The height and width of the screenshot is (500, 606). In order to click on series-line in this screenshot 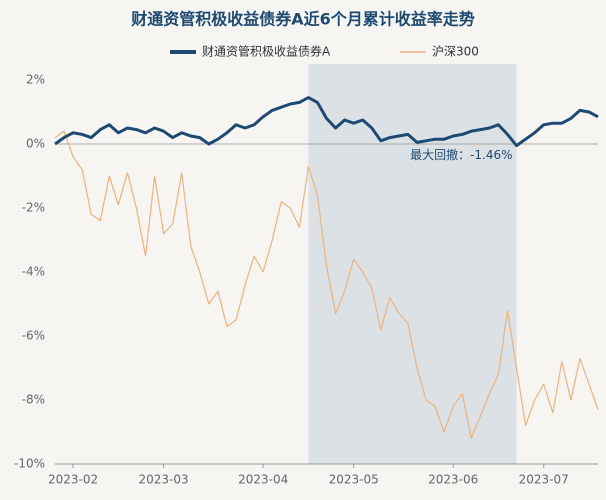, I will do `click(326, 122)`.